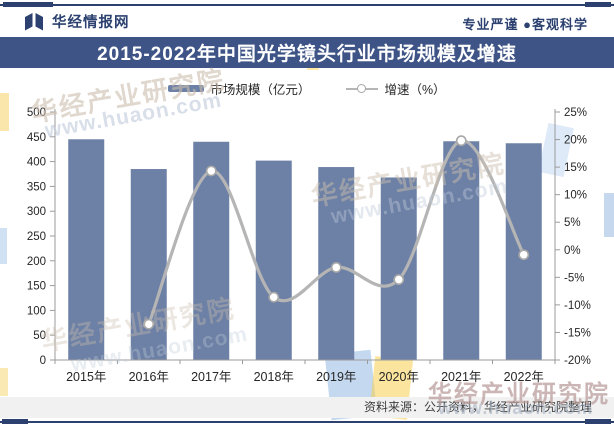 The width and height of the screenshot is (614, 429). What do you see at coordinates (28, 4) in the screenshot?
I see `top-border-accent-left` at bounding box center [28, 4].